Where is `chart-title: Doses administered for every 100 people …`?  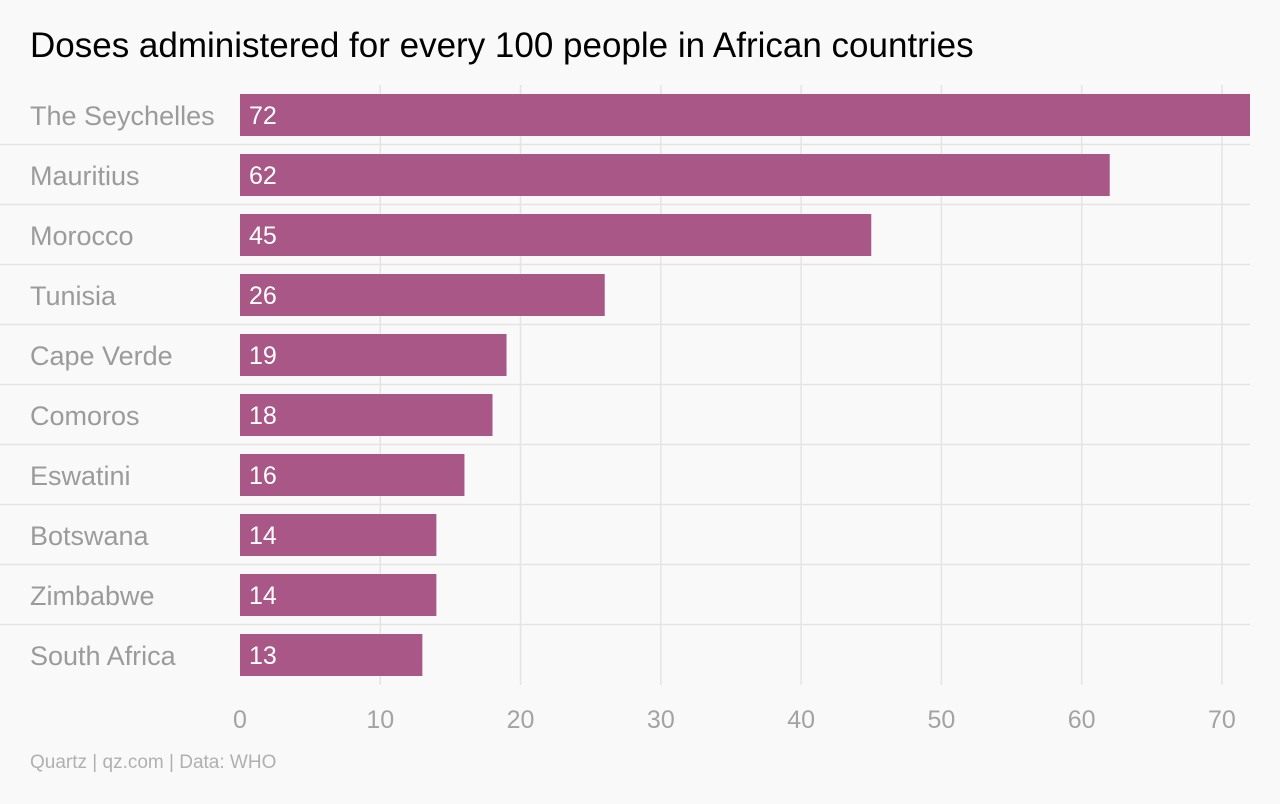 chart-title: Doses administered for every 100 people … is located at coordinates (502, 45).